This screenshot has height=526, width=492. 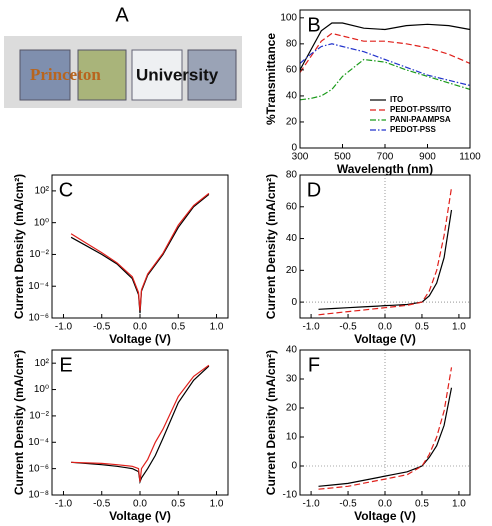 What do you see at coordinates (292, 437) in the screenshot?
I see `y-tick-label: 10` at bounding box center [292, 437].